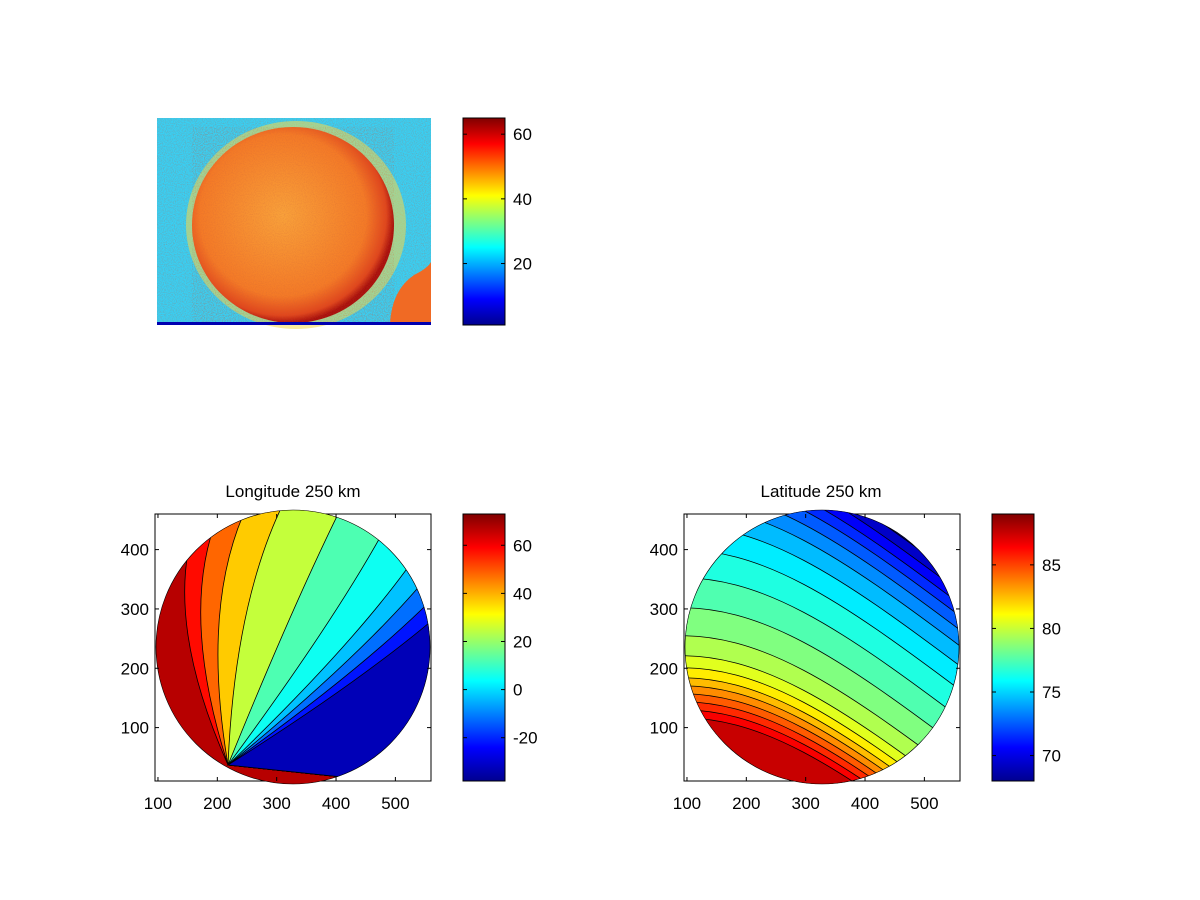  Describe the element at coordinates (135, 668) in the screenshot. I see `longitude-y-tick-label: 200` at that location.